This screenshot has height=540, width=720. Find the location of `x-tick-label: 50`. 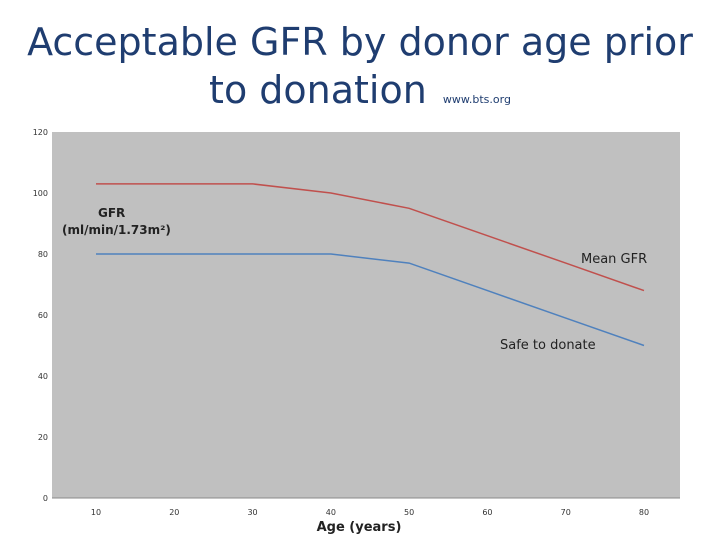

x-tick-label: 50 is located at coordinates (409, 512).